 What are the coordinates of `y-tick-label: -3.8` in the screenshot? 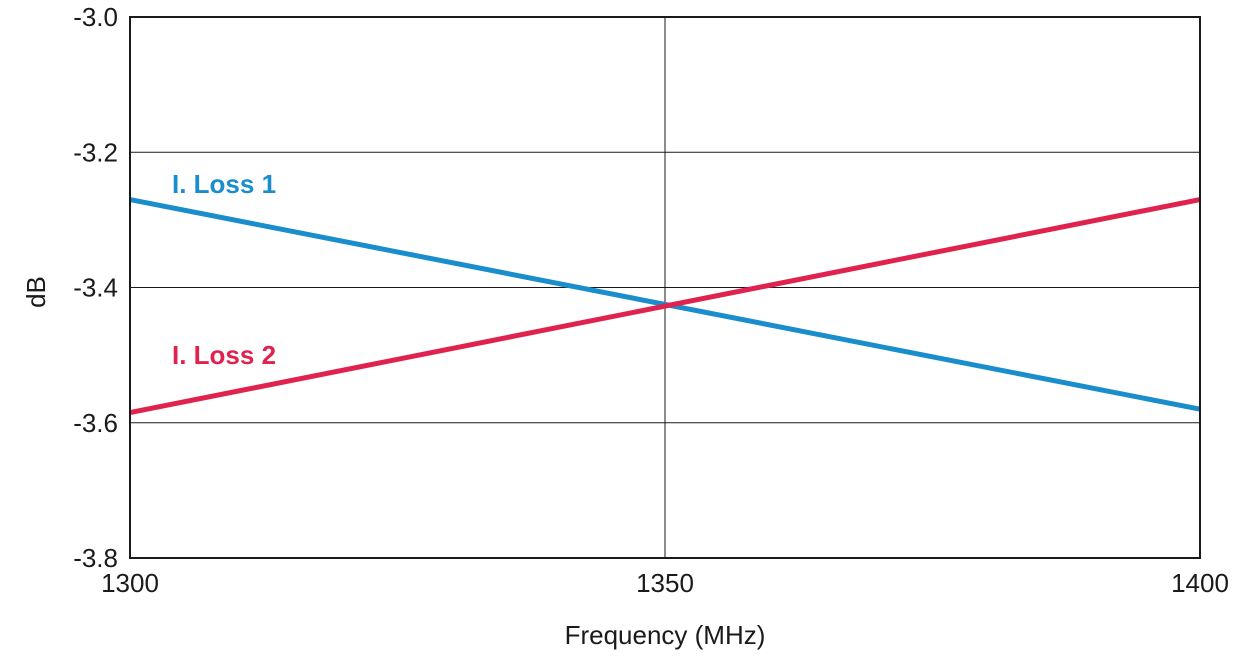 It's located at (95, 558).